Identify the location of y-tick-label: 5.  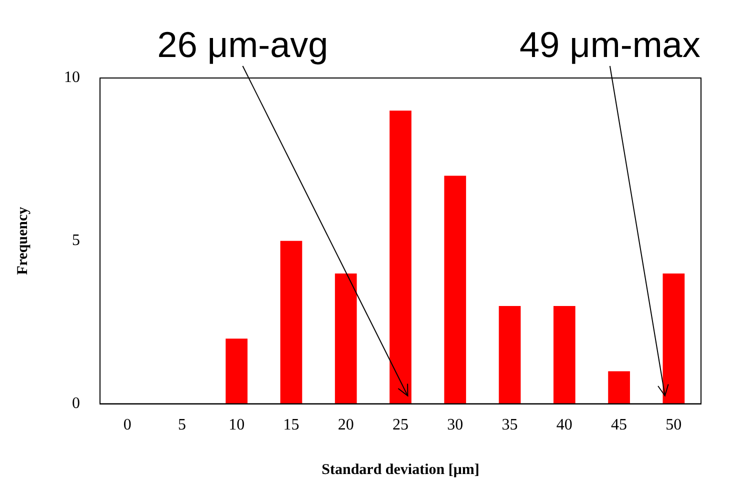
(76, 241).